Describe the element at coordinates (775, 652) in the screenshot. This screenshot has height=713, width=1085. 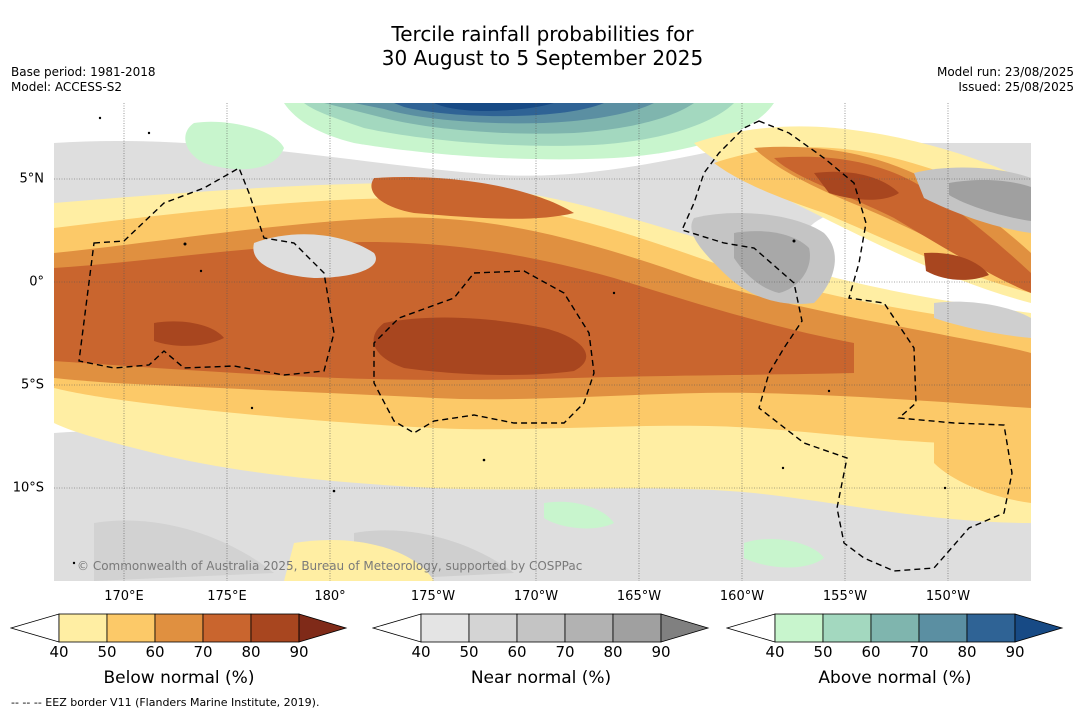
I see `above-tick-40: 40` at that location.